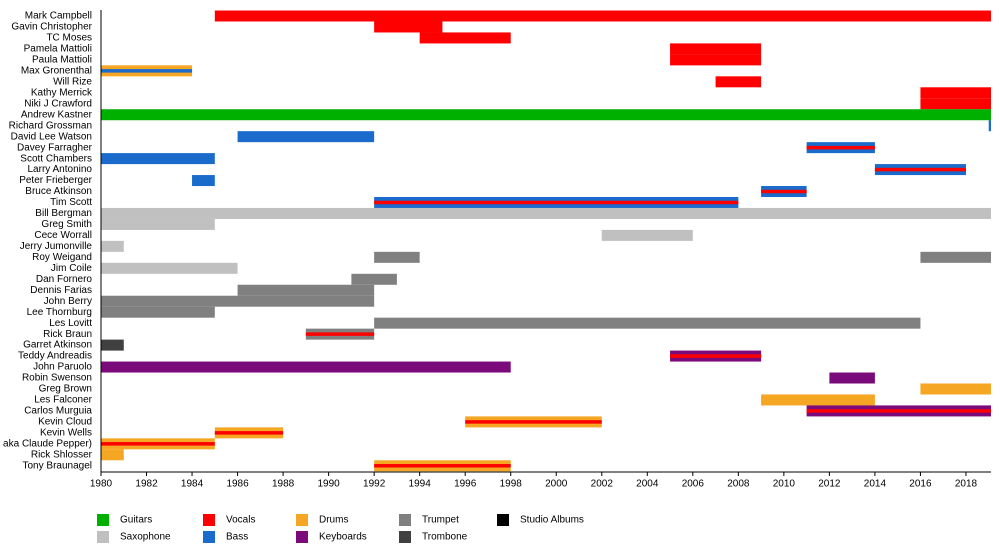 This screenshot has height=550, width=1000. What do you see at coordinates (240, 520) in the screenshot?
I see `legend-label: Vocals` at bounding box center [240, 520].